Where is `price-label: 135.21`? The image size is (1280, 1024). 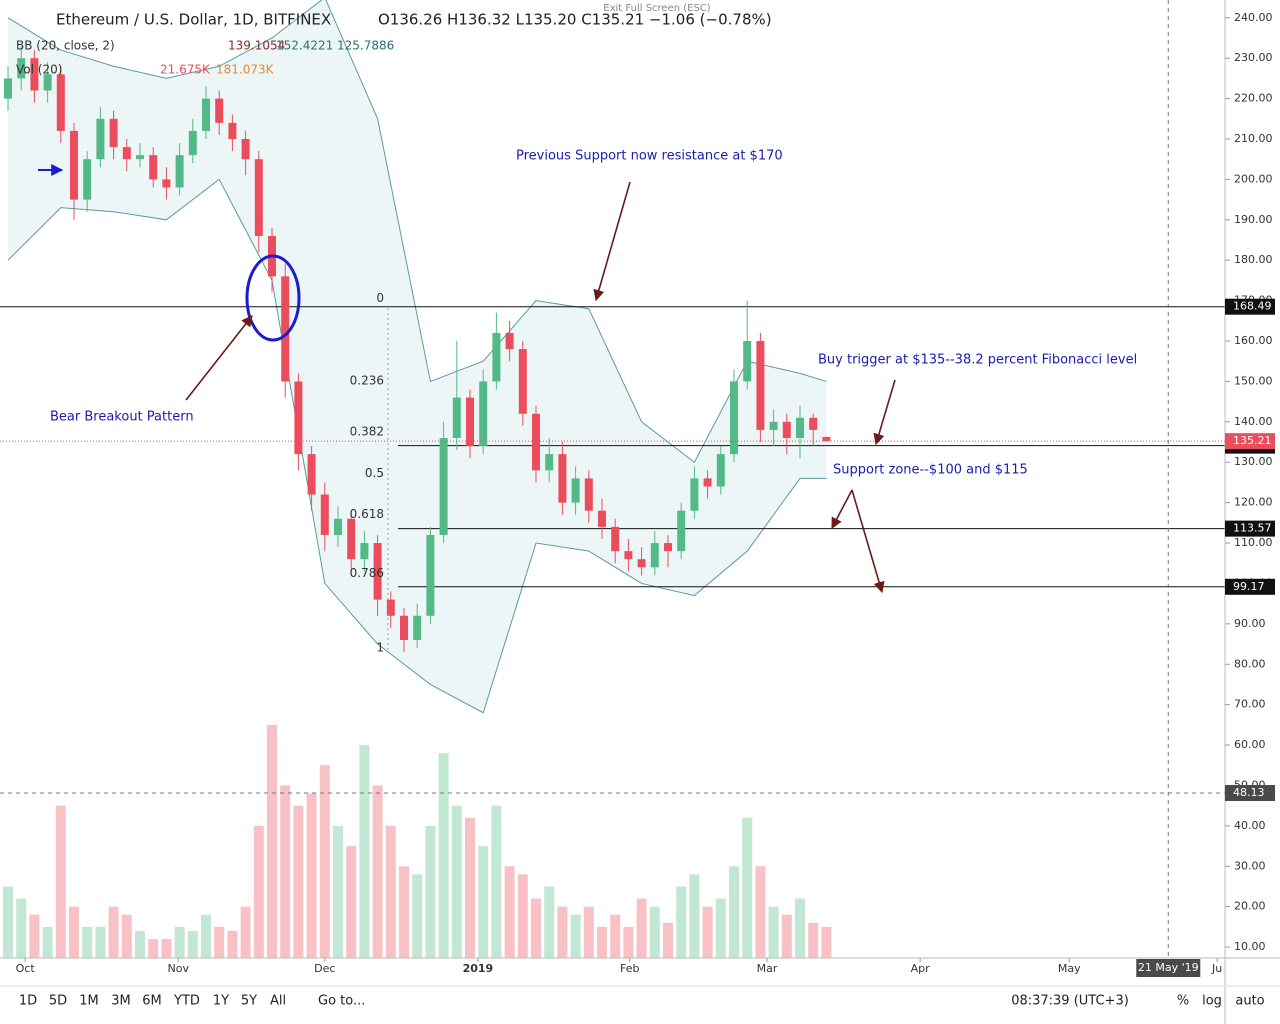 price-label: 135.21 is located at coordinates (1252, 440).